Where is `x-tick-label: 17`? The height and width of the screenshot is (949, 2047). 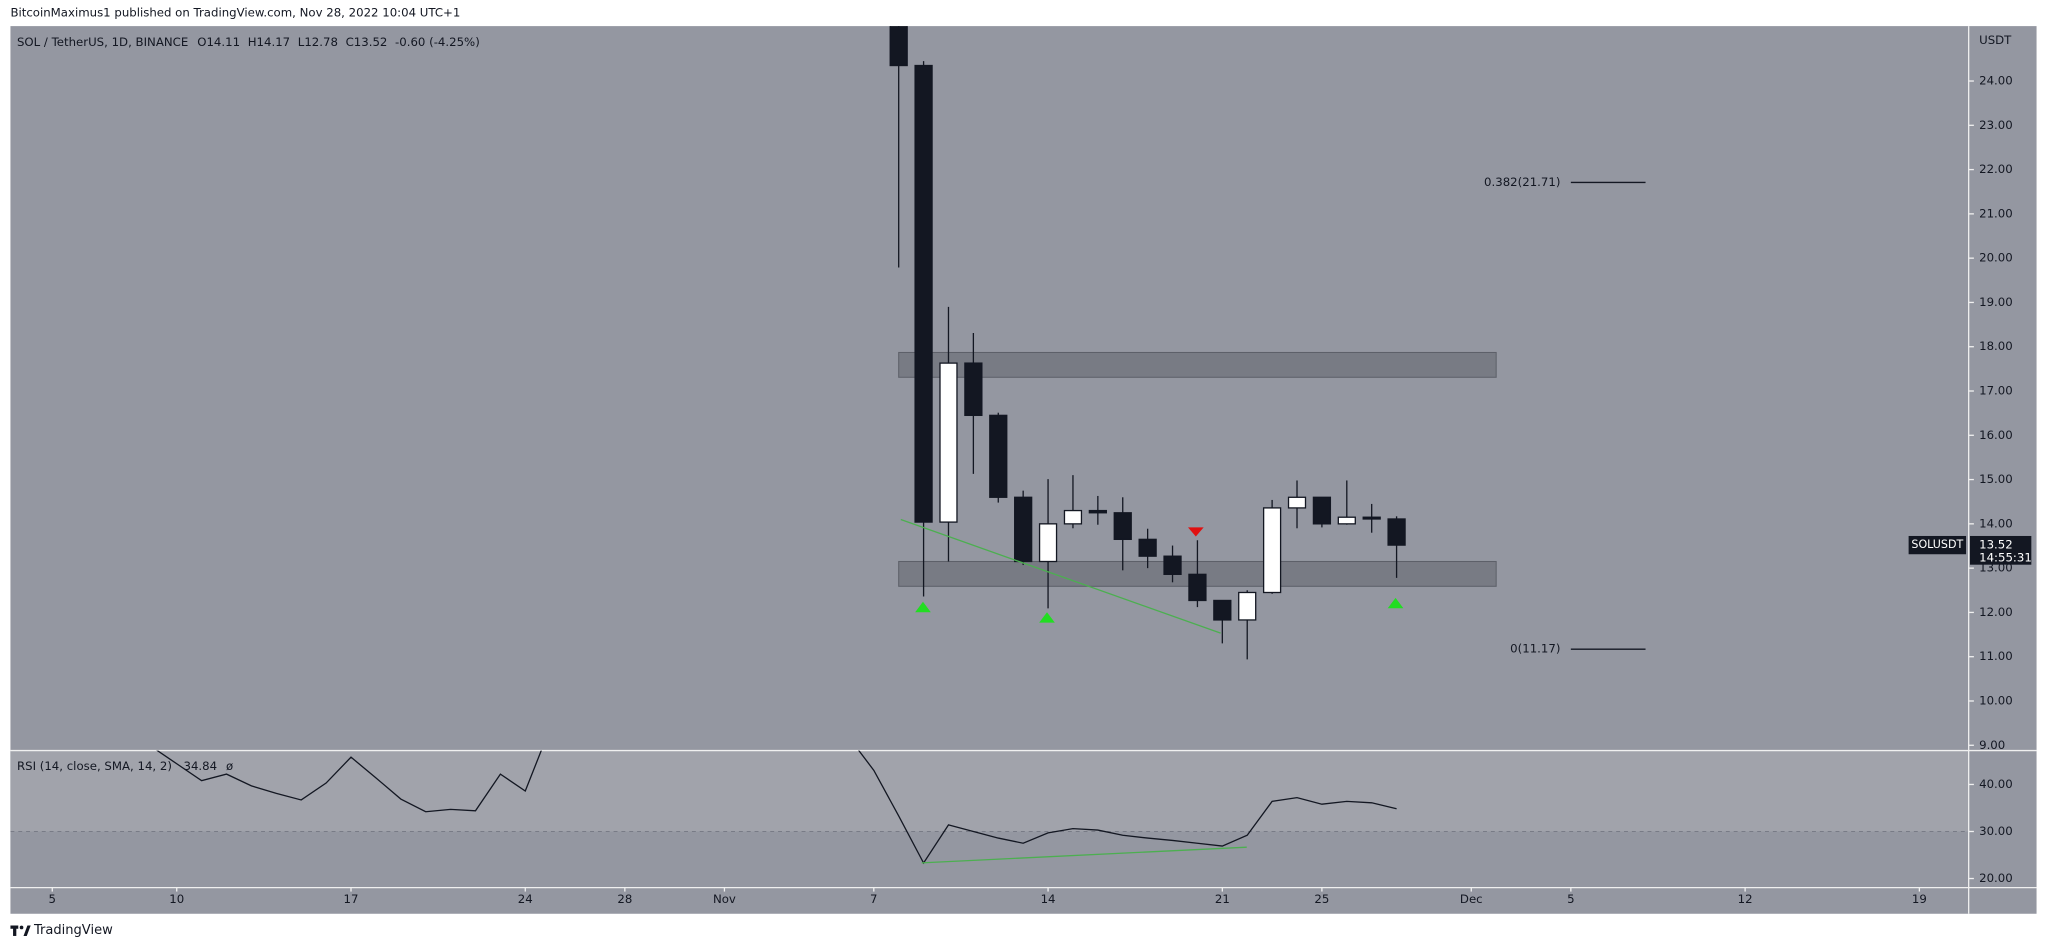 x-tick-label: 17 is located at coordinates (351, 899).